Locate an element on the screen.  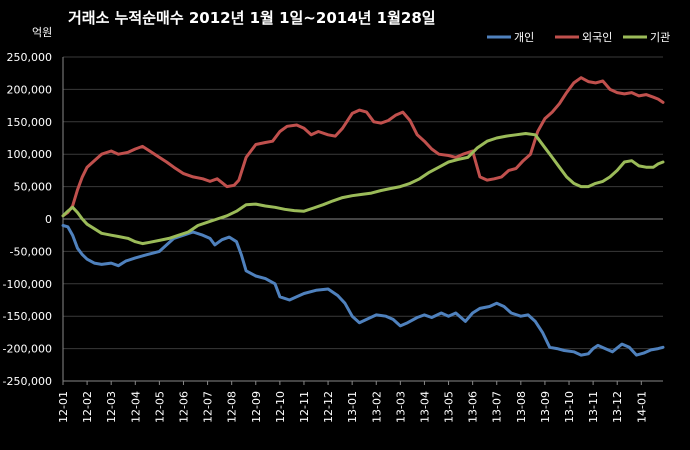
x-tick-label: 12-05 is located at coordinates (159, 407).